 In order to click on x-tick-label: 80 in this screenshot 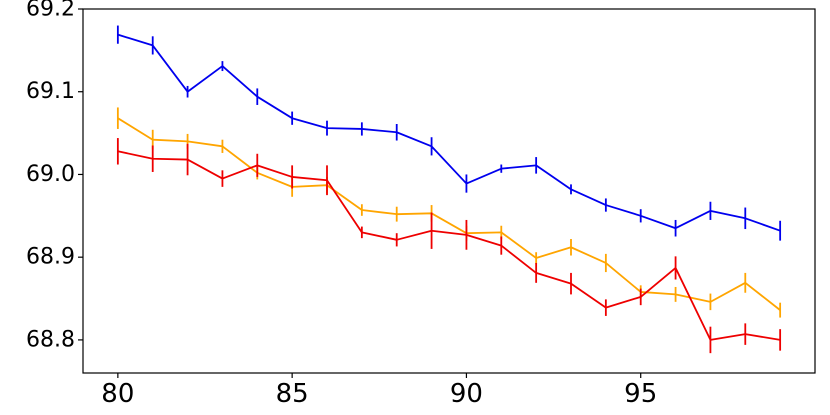, I will do `click(117, 394)`.